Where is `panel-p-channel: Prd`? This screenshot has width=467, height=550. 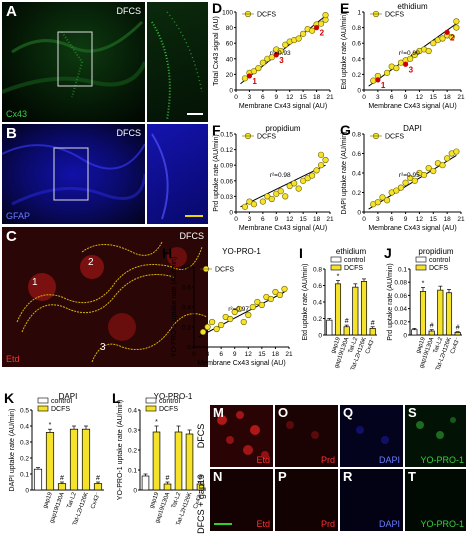
panel-p-channel: Prd is located at coordinates (327, 524).